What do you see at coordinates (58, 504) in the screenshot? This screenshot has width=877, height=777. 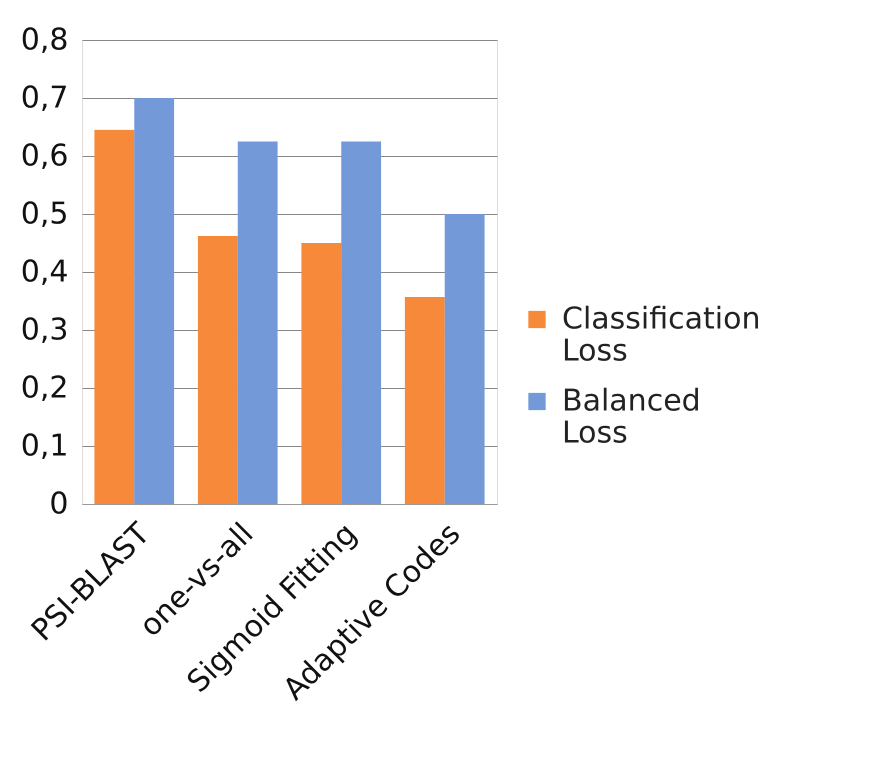 I see `y-tick-label: 0` at bounding box center [58, 504].